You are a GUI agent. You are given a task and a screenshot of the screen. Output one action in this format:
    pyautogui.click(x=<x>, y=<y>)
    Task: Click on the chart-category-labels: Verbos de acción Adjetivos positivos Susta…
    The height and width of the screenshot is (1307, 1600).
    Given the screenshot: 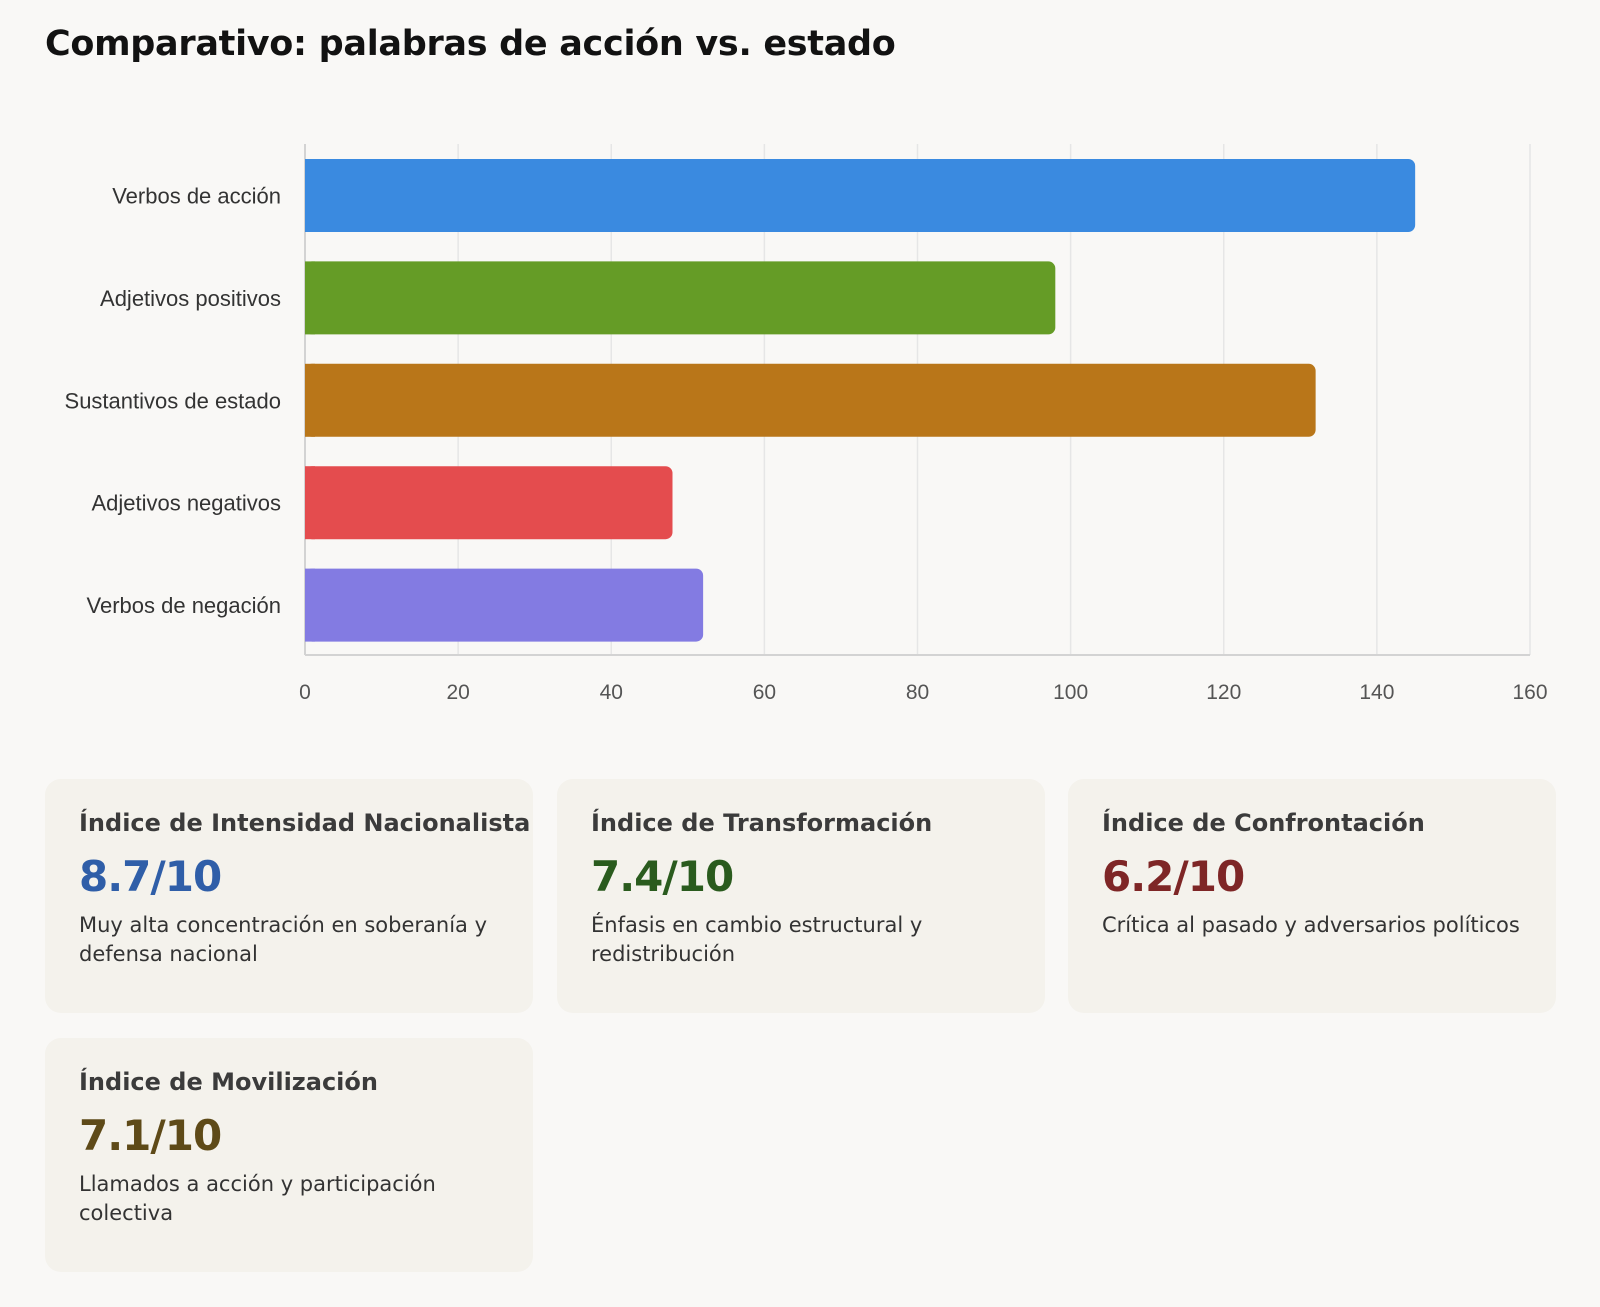 What is the action you would take?
    pyautogui.click(x=173, y=401)
    